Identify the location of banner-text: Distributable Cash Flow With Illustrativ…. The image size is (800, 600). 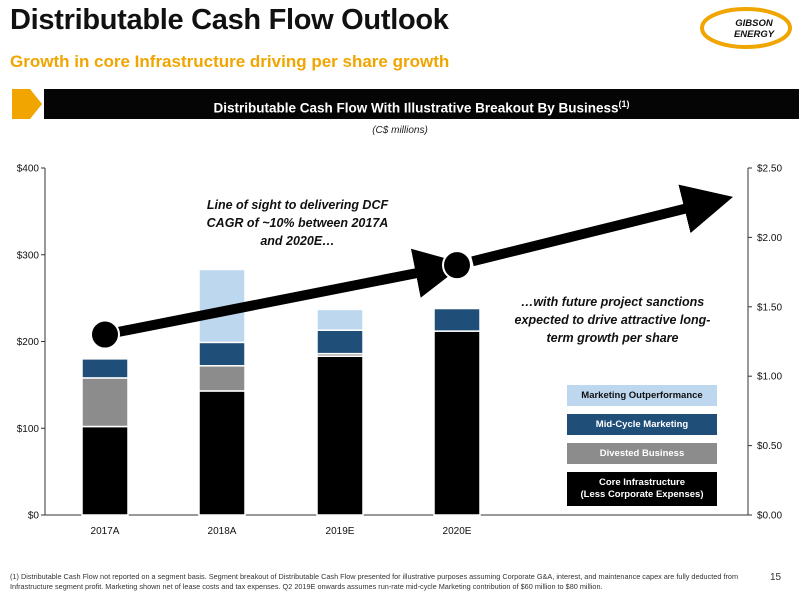
(416, 108).